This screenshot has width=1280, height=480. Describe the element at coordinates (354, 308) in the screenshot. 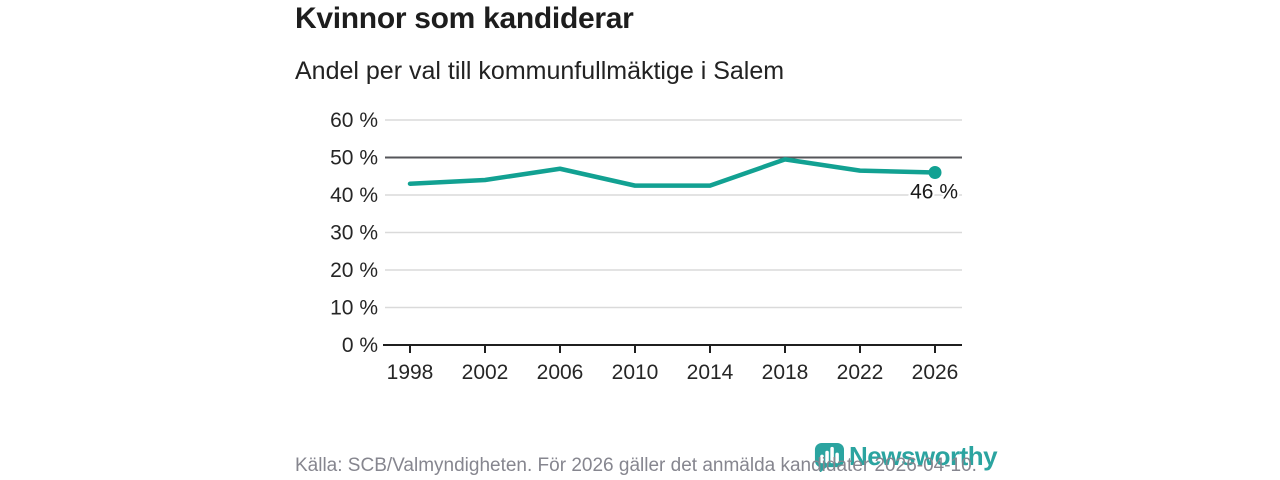

I see `y-tick-label: 10 %` at that location.